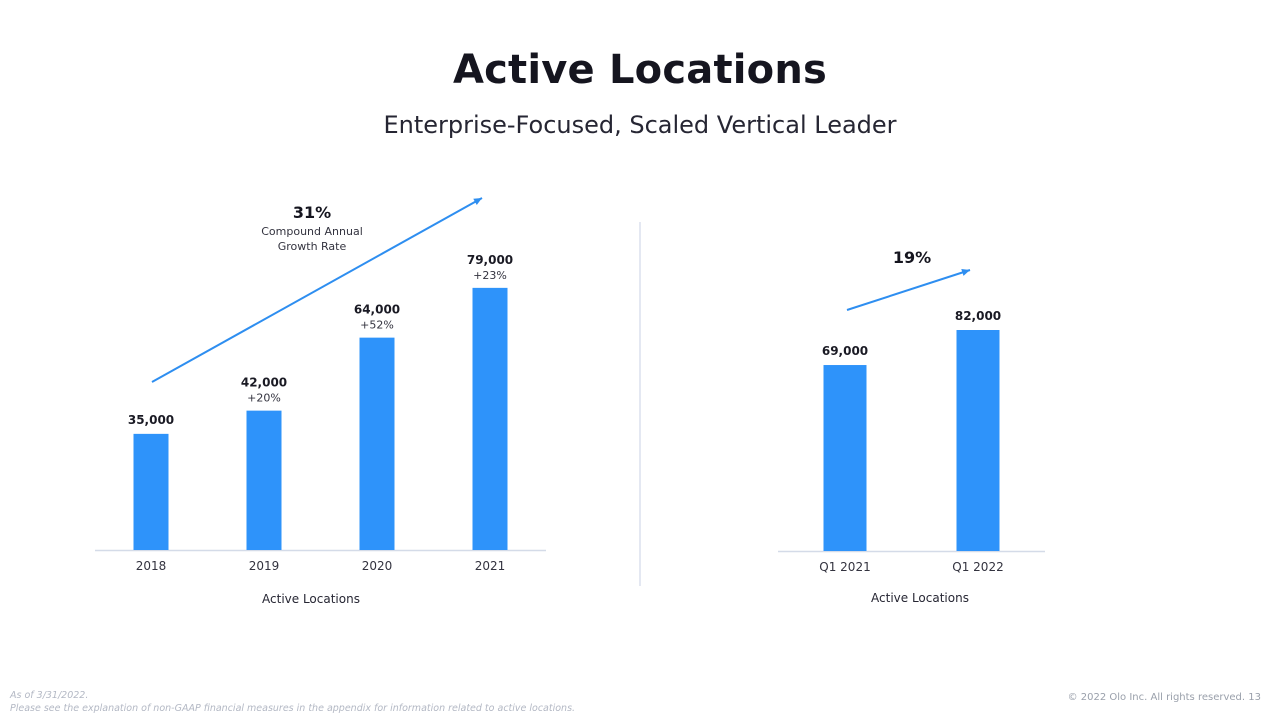  I want to click on growth-label-2021: +23%, so click(490, 275).